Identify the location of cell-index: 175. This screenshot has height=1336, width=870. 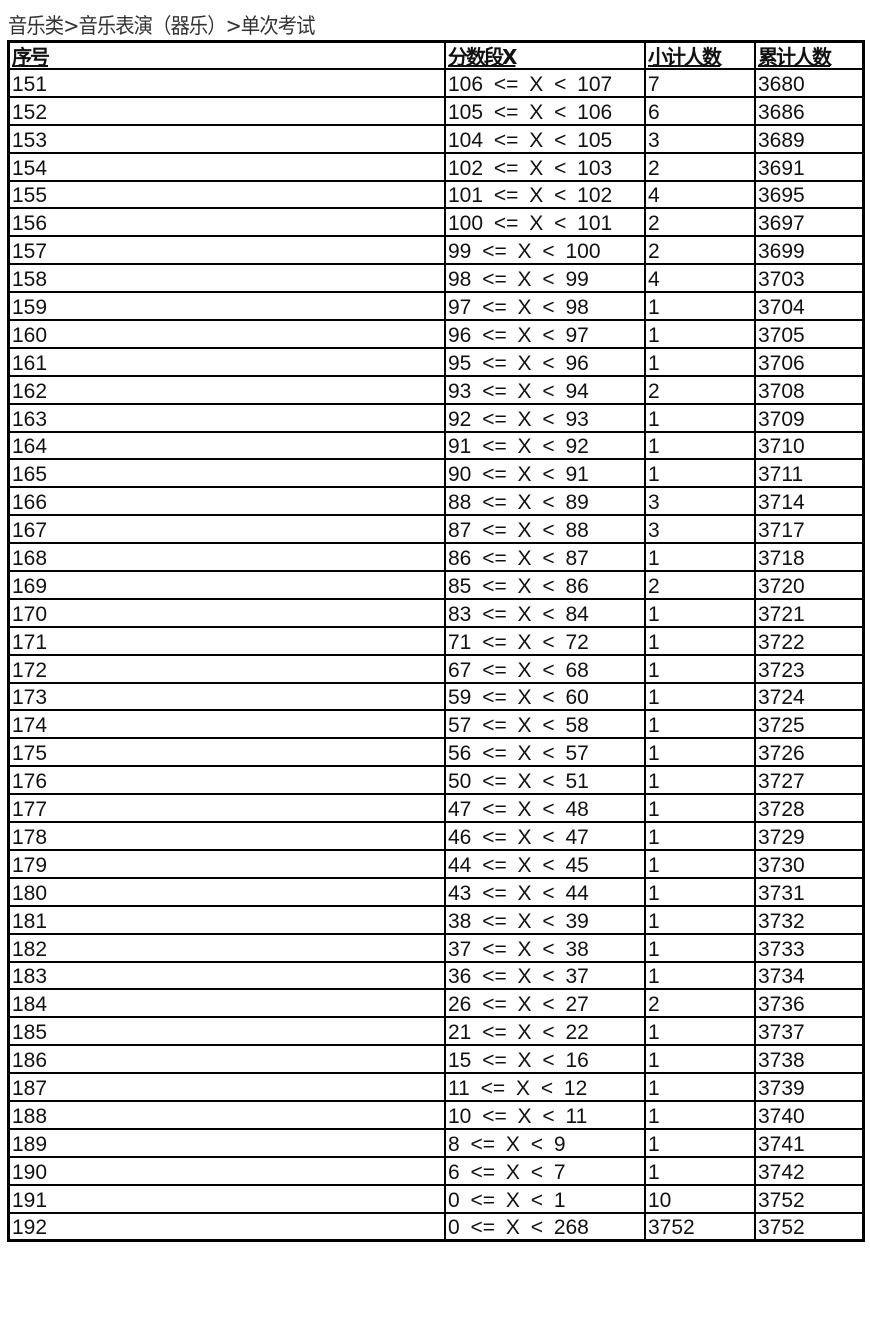
(226, 752).